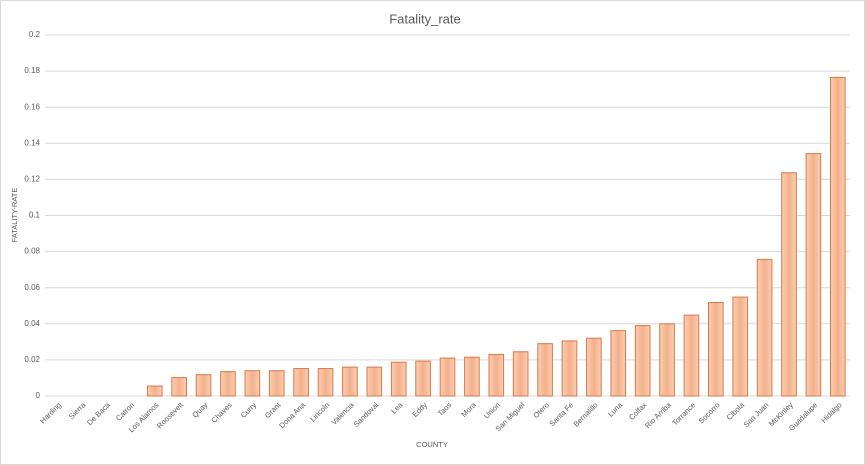 The height and width of the screenshot is (465, 865). Describe the element at coordinates (32, 287) in the screenshot. I see `y-tick-label: 0.06` at that location.